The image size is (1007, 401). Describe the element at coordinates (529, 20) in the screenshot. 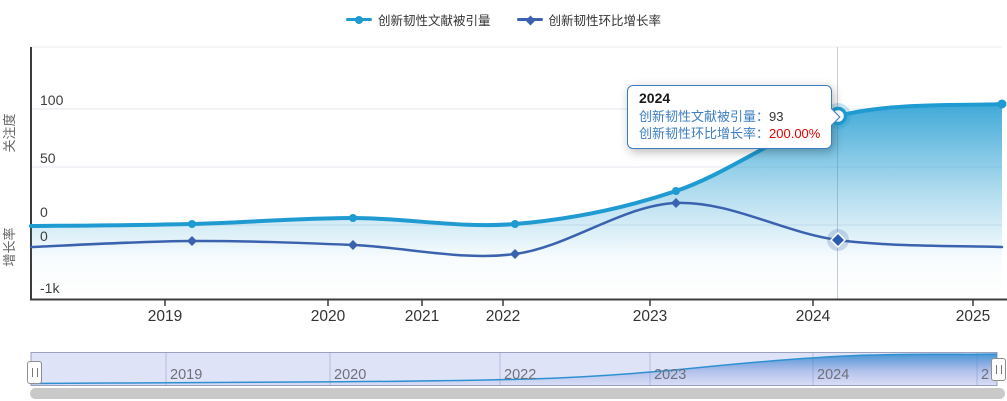

I see `line-diamond-icon` at that location.